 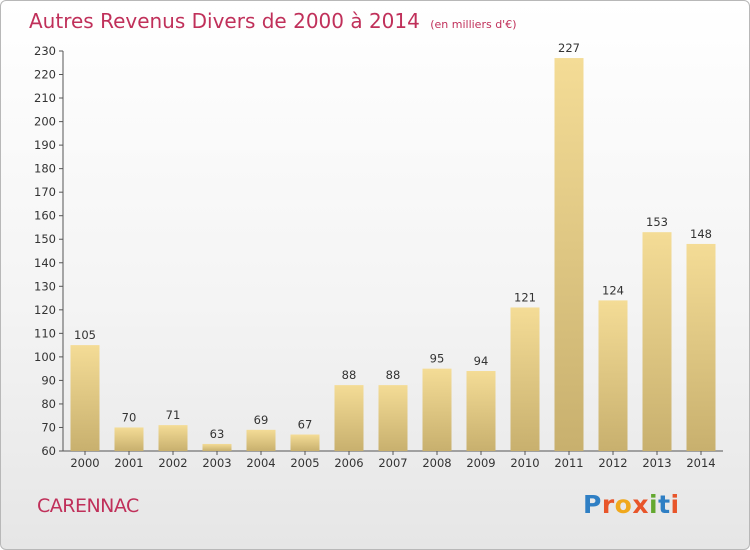 What do you see at coordinates (592, 504) in the screenshot?
I see `brand-logo-letter: P` at bounding box center [592, 504].